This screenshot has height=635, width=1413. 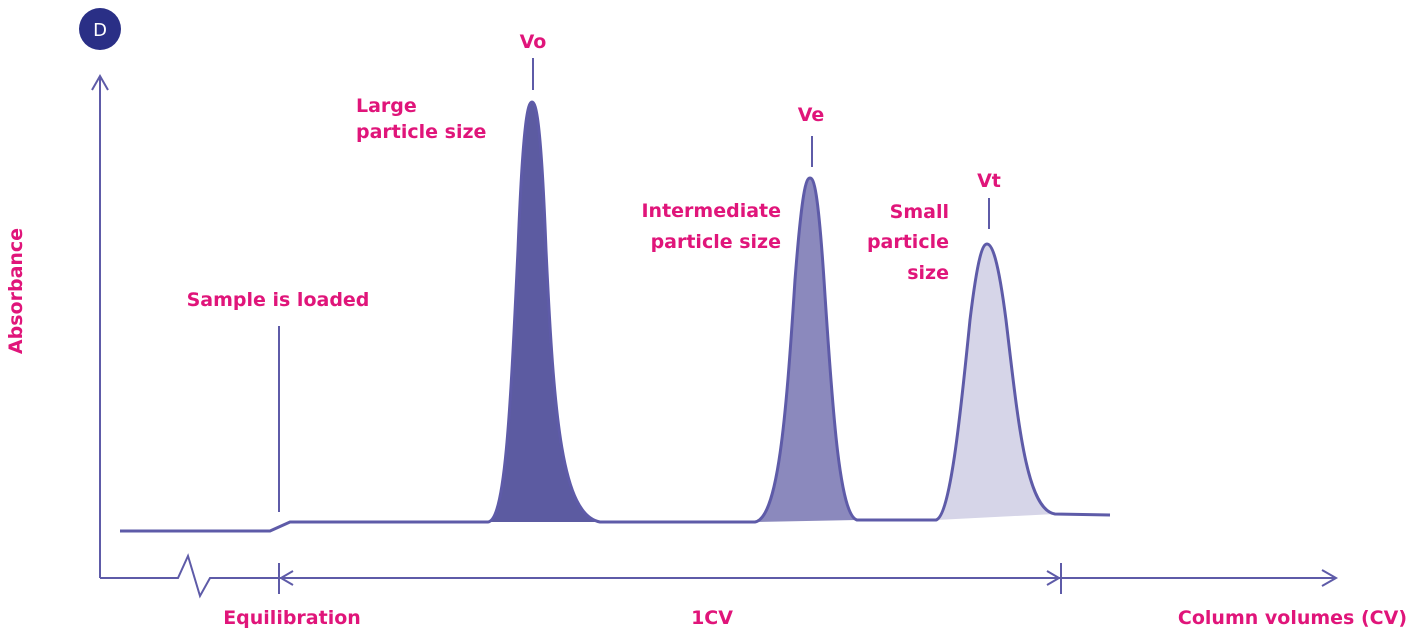 I want to click on peak-ve-marker: Ve, so click(x=811, y=115).